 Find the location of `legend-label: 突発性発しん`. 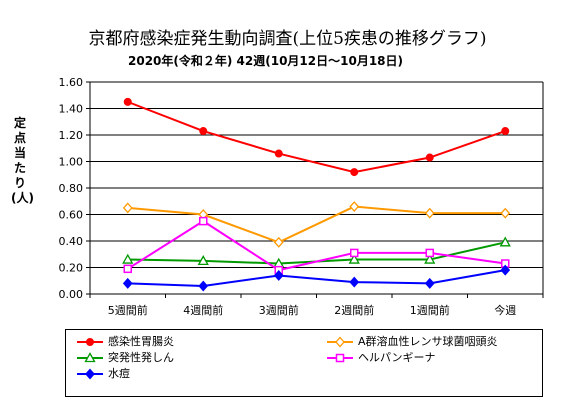

legend-label: 突発性発しん is located at coordinates (141, 357).